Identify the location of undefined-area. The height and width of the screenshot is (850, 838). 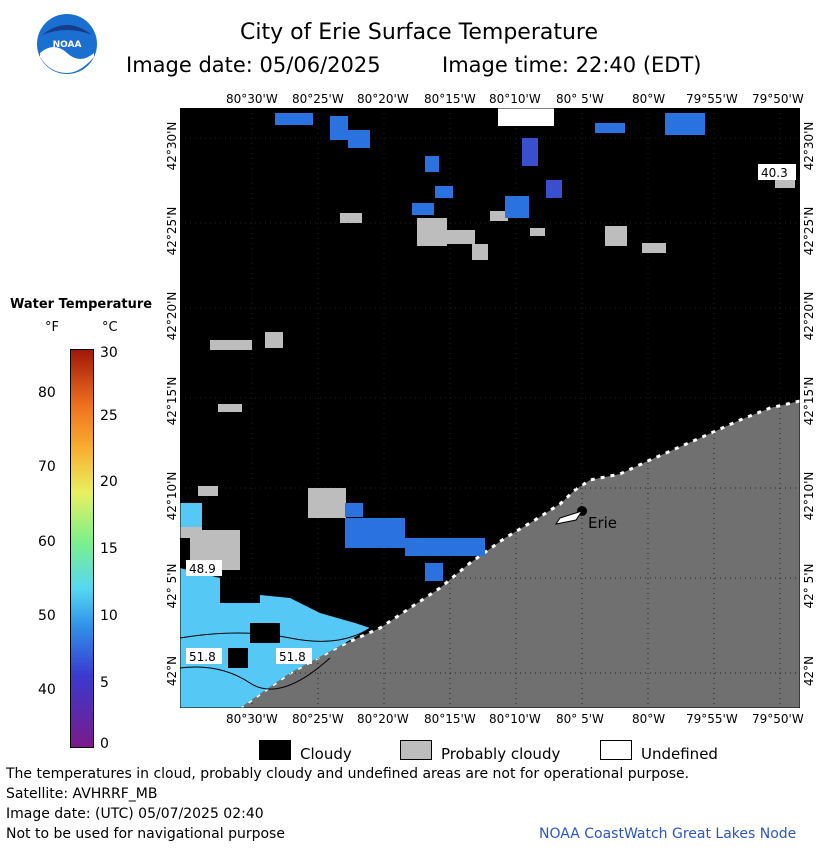
(526, 117).